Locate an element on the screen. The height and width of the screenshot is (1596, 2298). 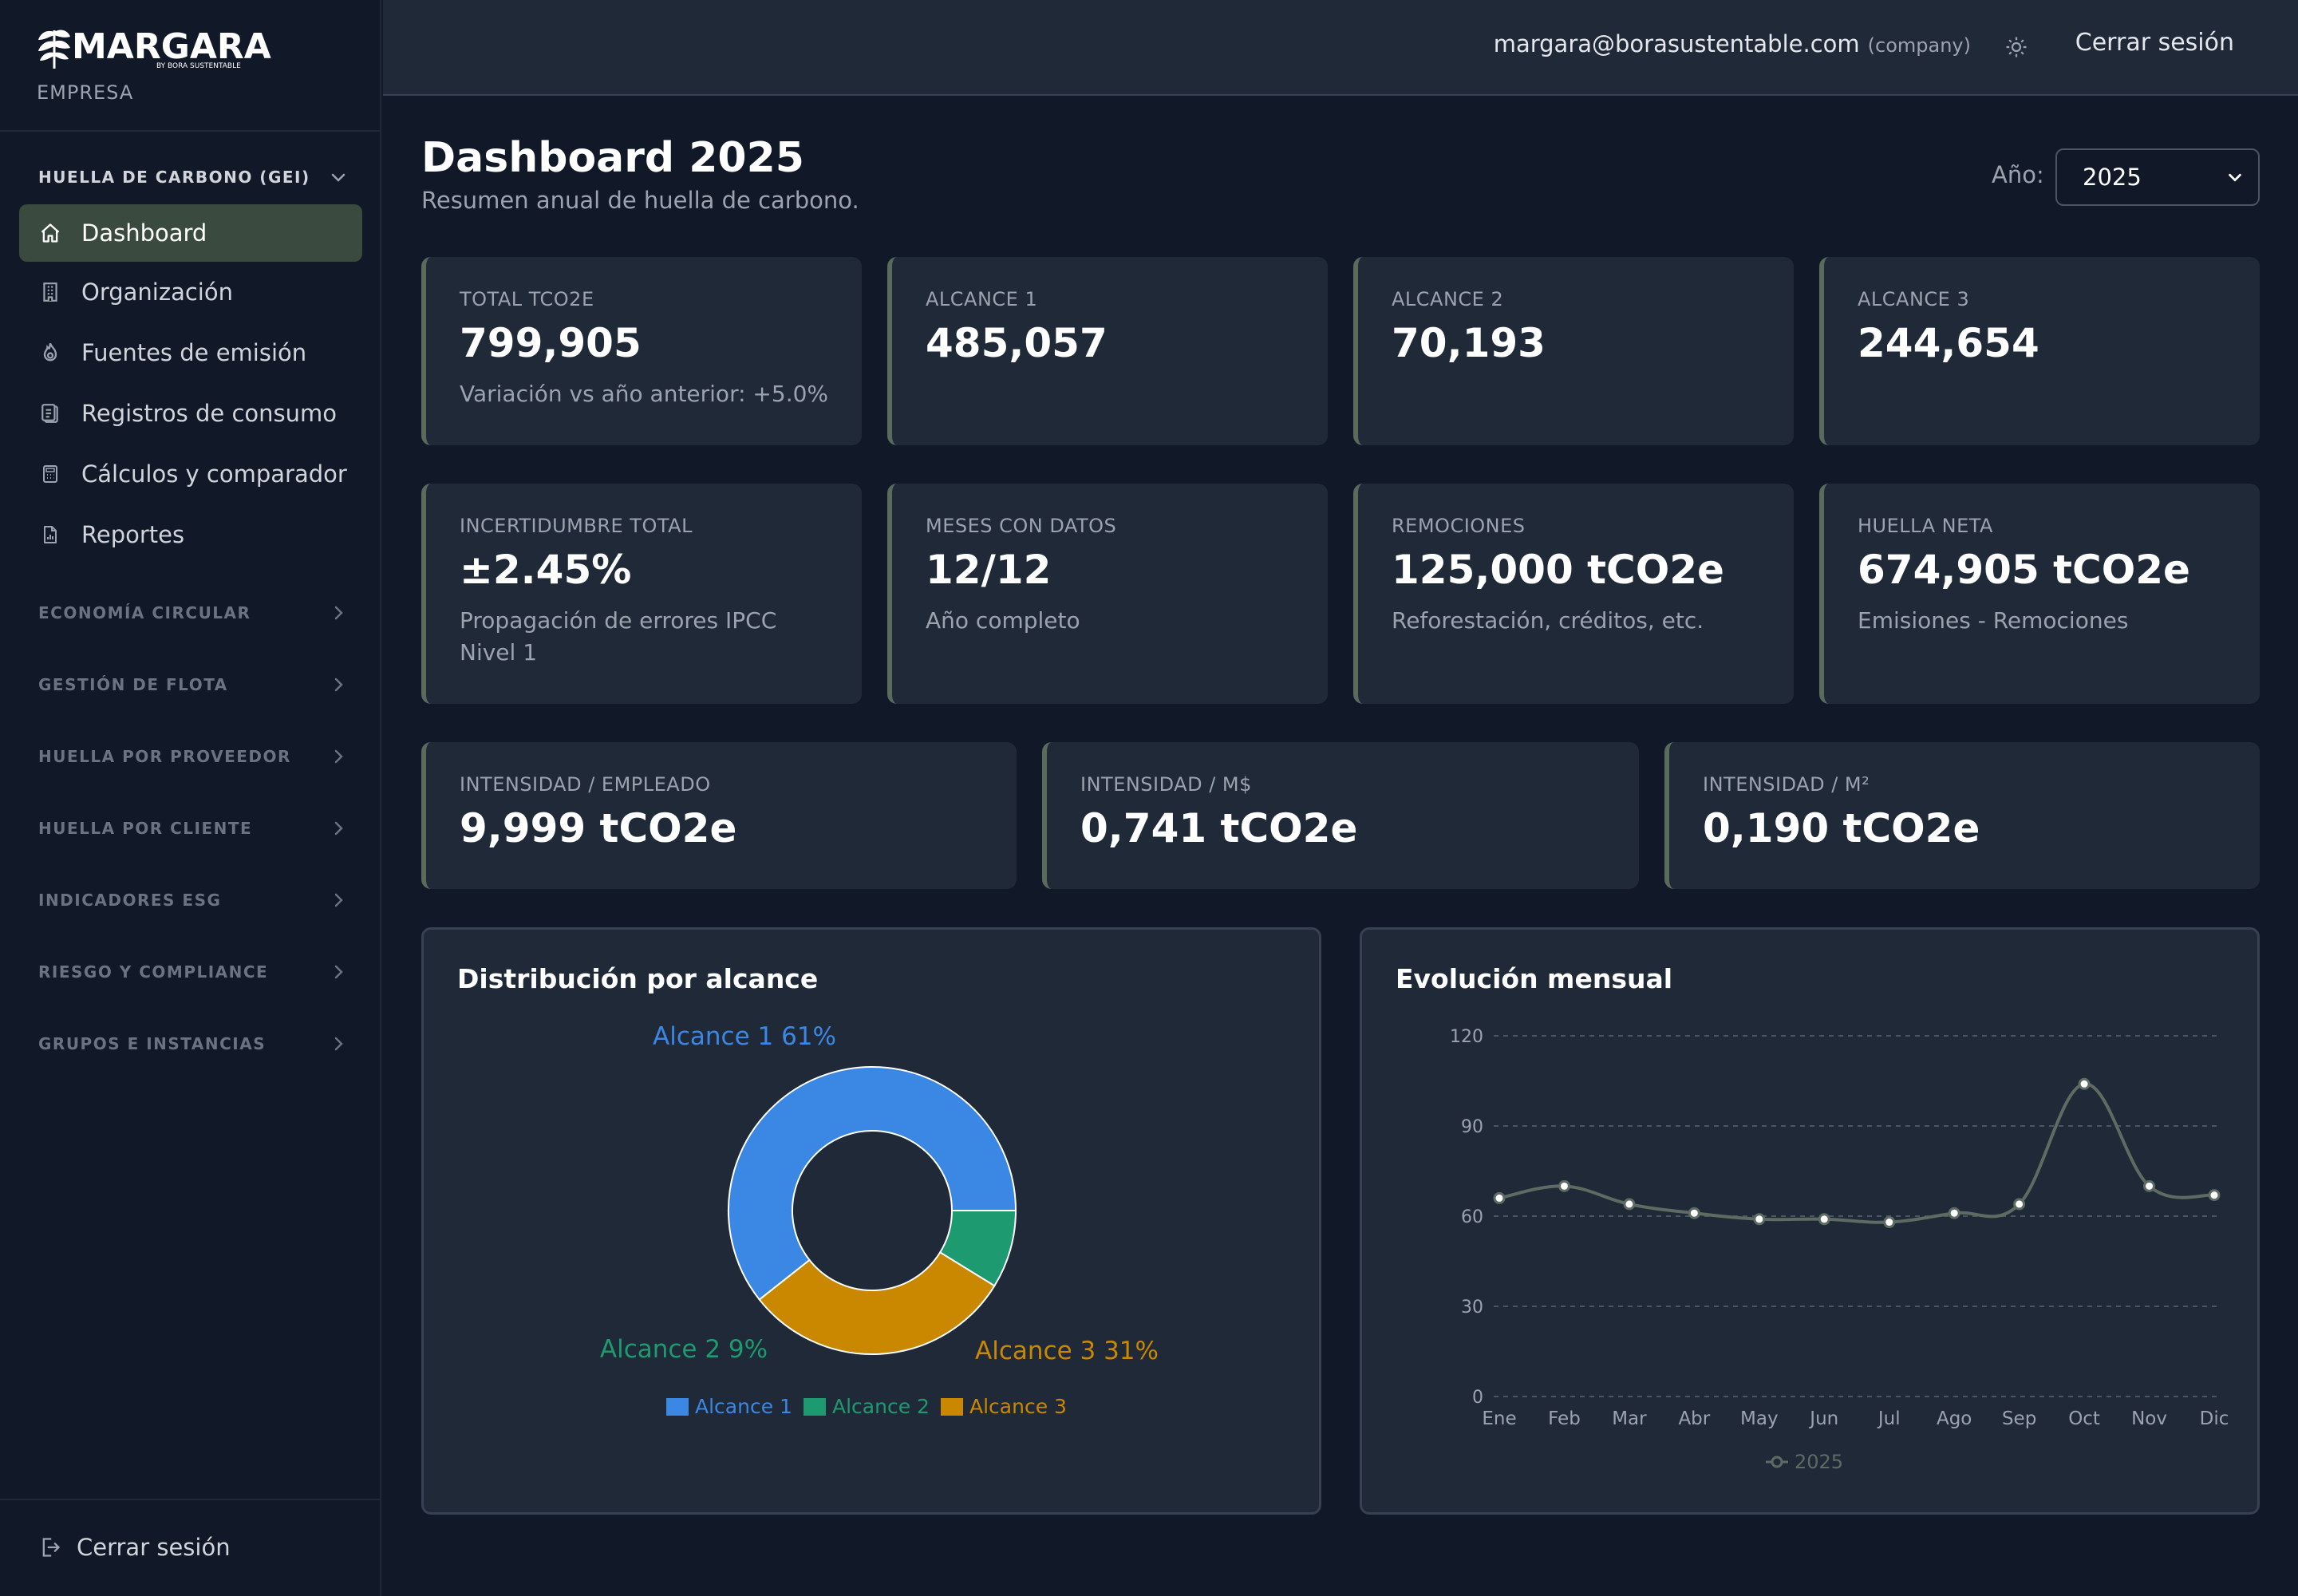
year-select: 2025 is located at coordinates (2158, 177).